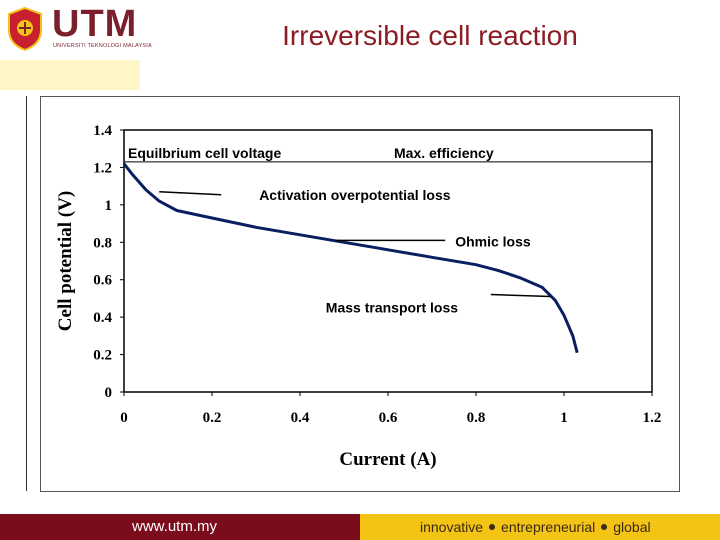 The width and height of the screenshot is (720, 540). I want to click on y-tick-label-2: 0.4, so click(102, 318).